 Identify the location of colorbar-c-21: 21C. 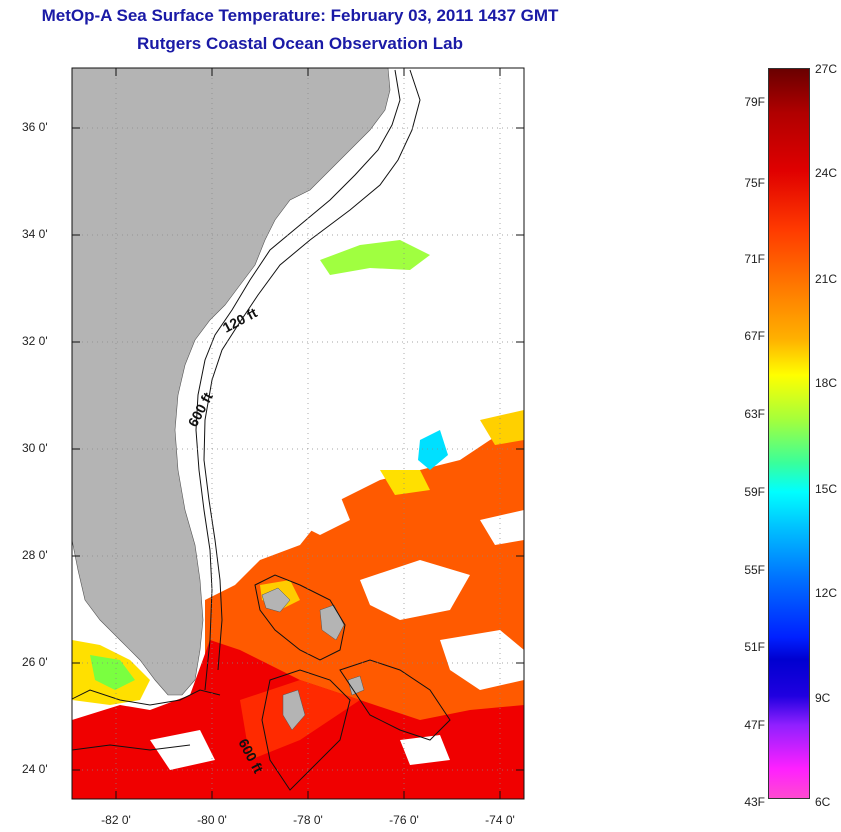
(826, 279).